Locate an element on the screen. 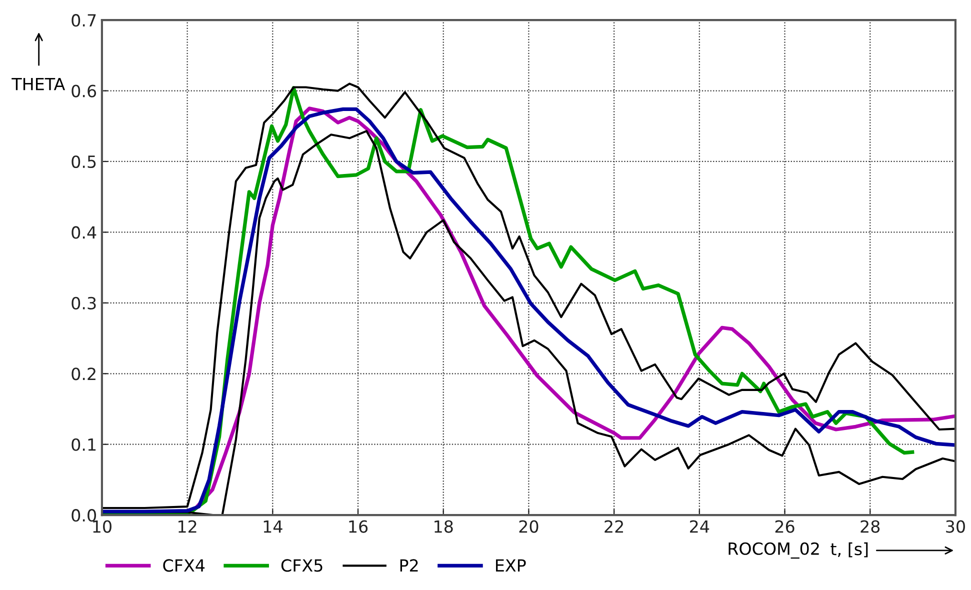  x-axis-title: t, [s] is located at coordinates (849, 550).